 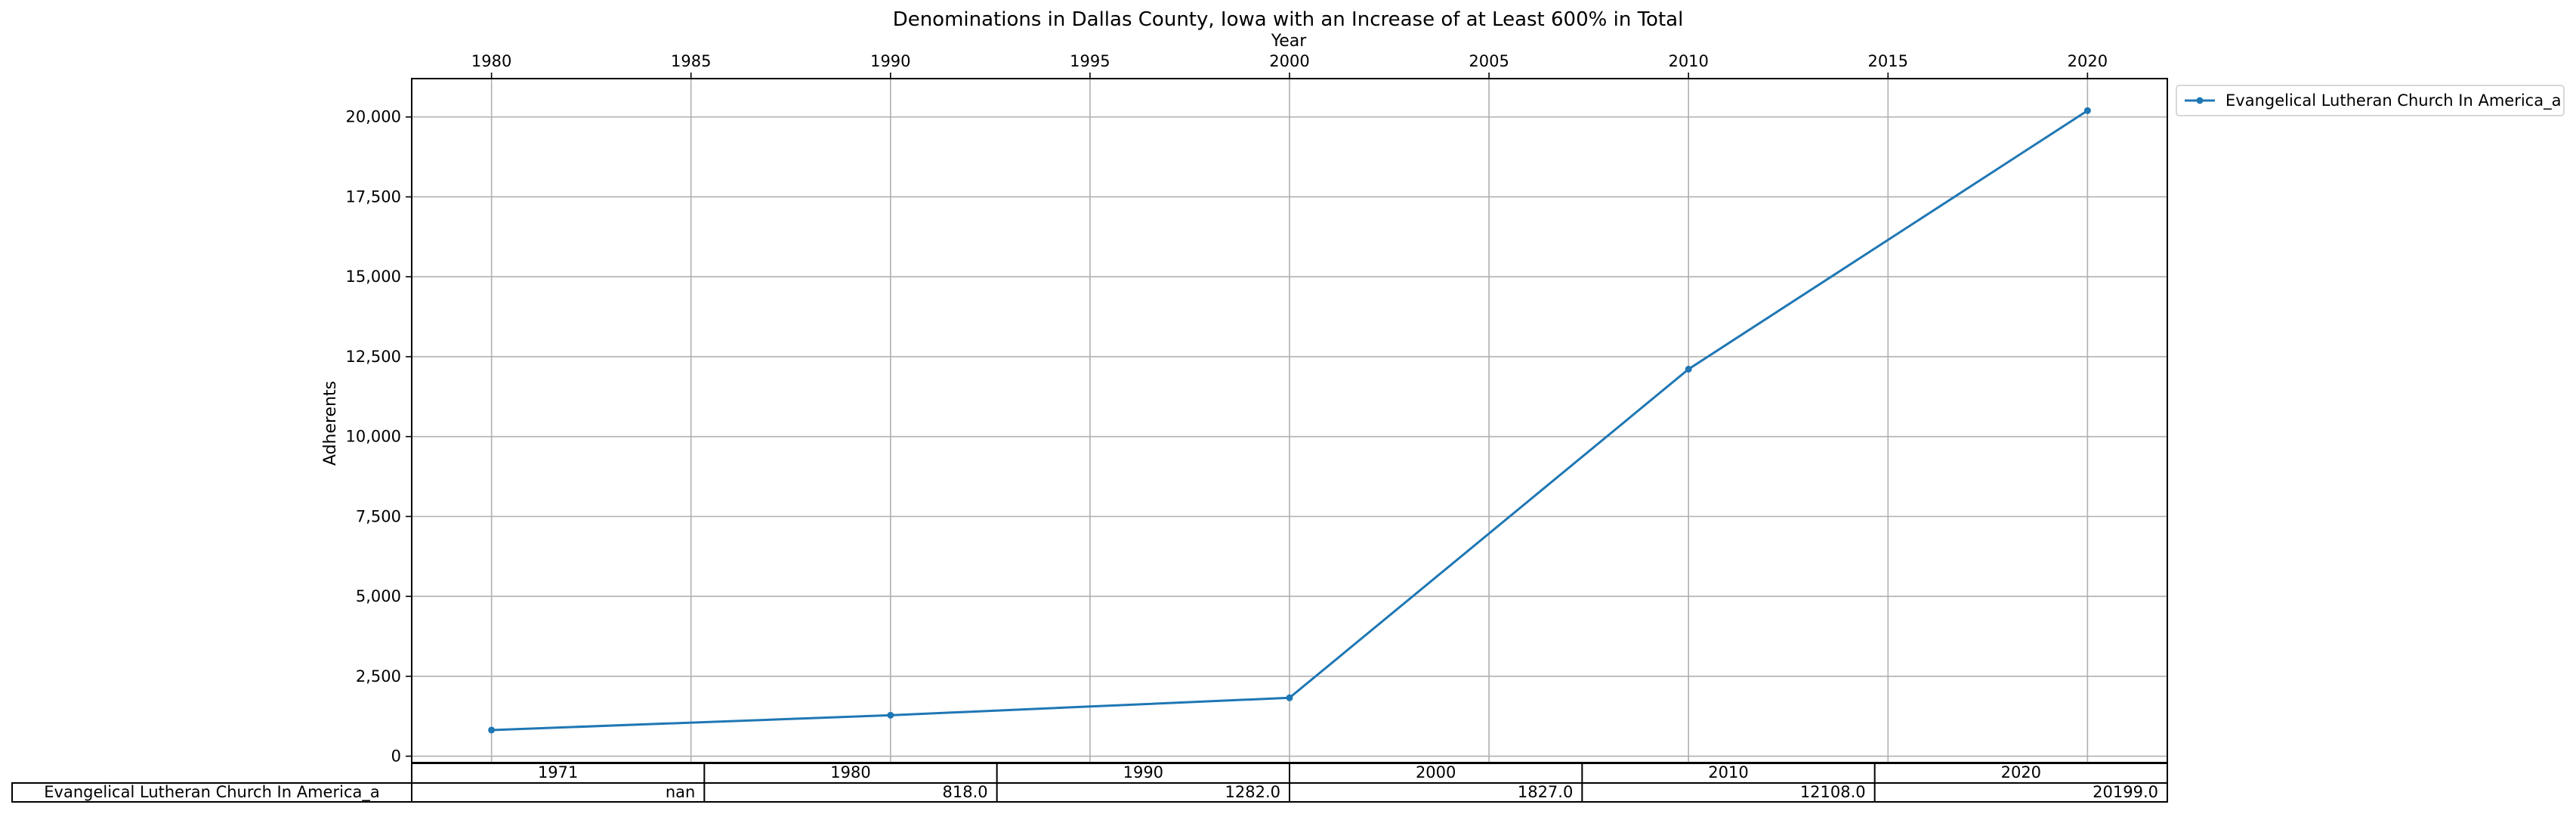 I want to click on x-tick-label: 1980, so click(x=491, y=61).